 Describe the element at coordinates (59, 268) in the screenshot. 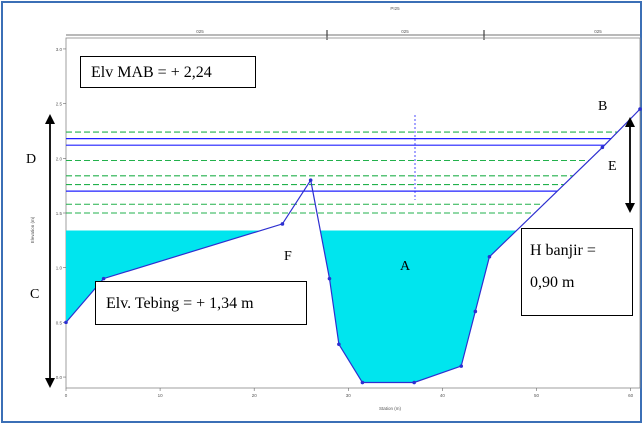

I see `y-tick-label: 1.0` at that location.